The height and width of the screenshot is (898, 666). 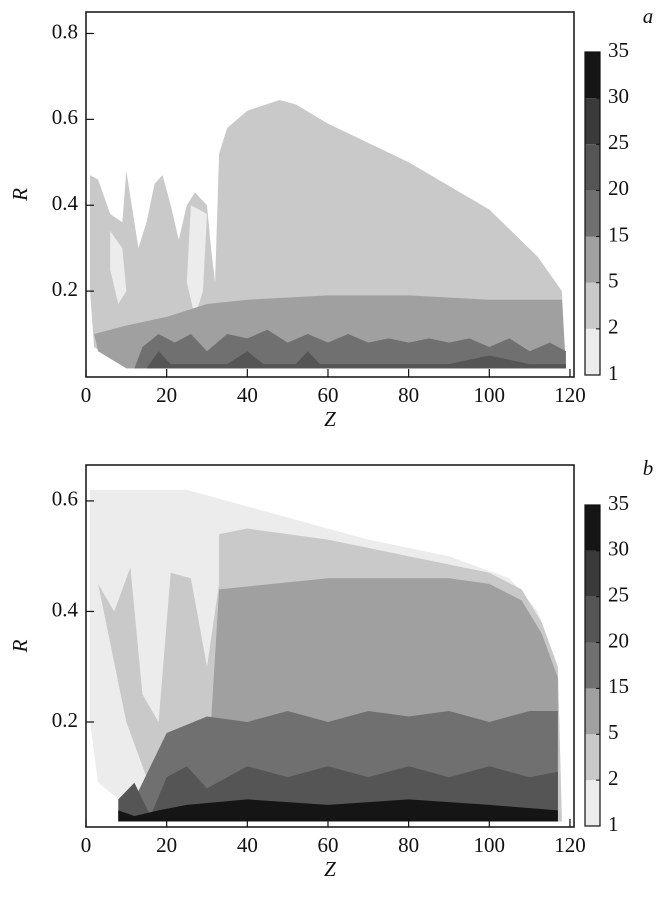 What do you see at coordinates (65, 31) in the screenshot?
I see `y-tick-label: 0.8` at bounding box center [65, 31].